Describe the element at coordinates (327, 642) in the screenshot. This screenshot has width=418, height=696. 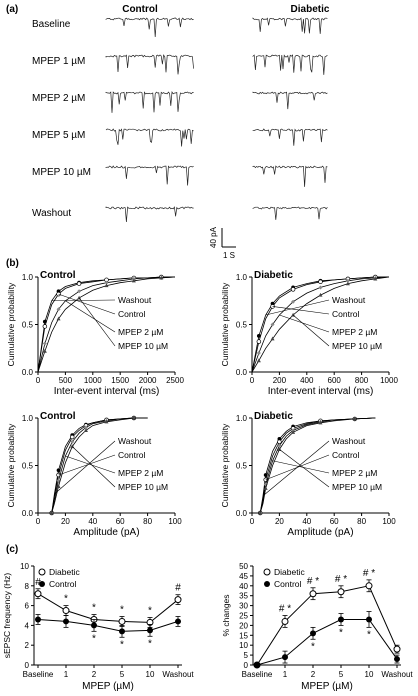
I see `series-line` at that location.